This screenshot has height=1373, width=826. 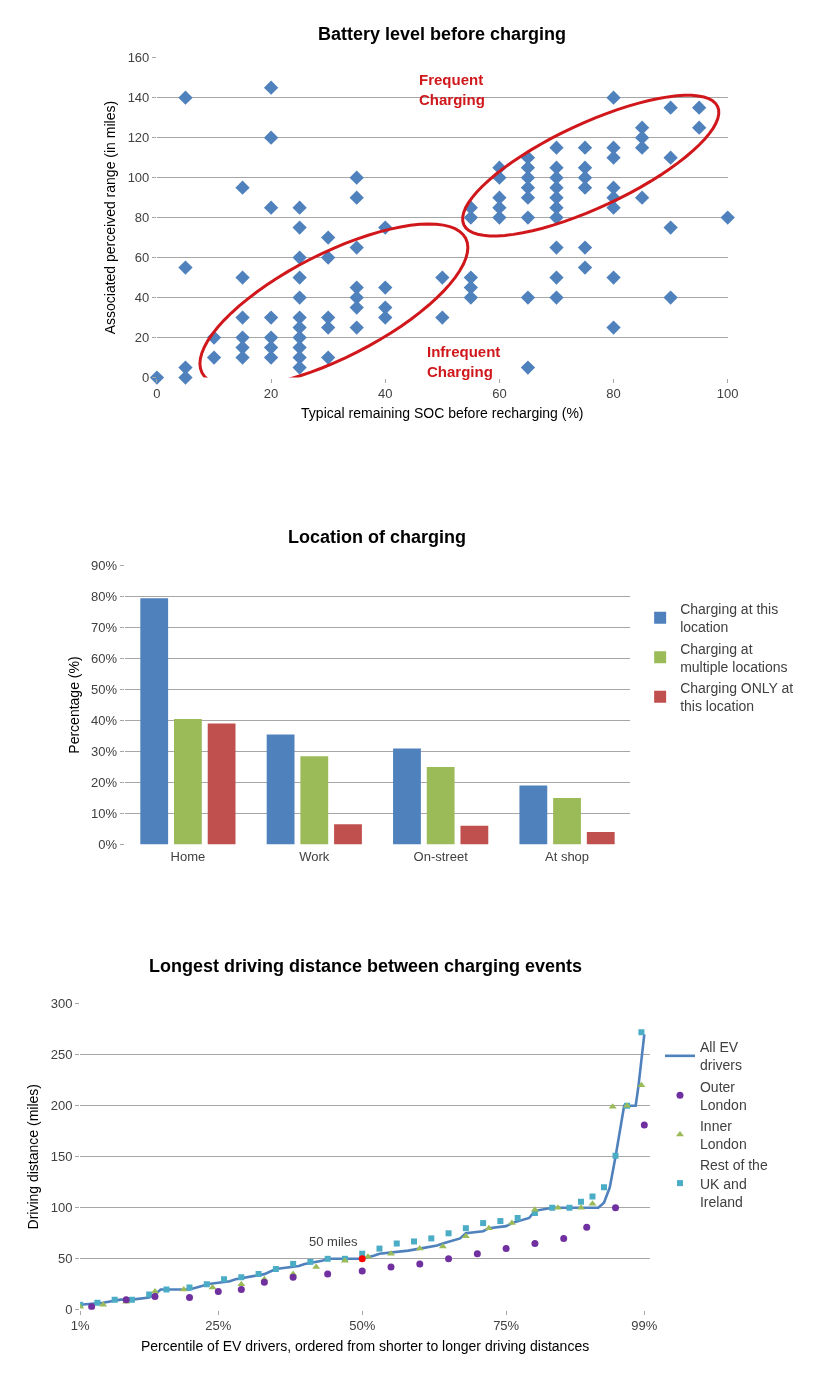 I want to click on y-tick-label: 10%, so click(x=104, y=813).